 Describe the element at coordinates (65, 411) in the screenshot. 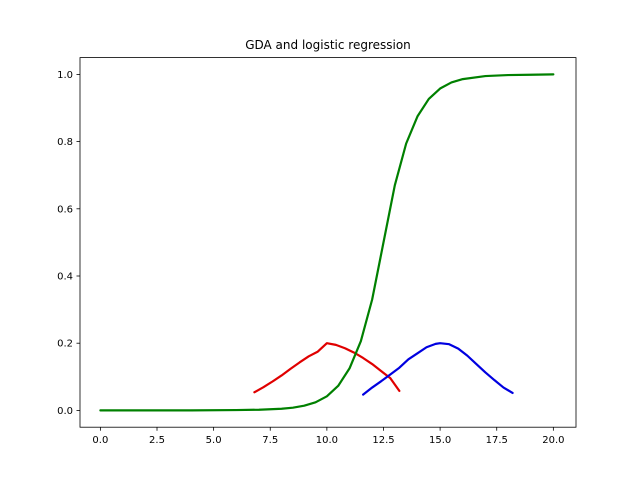

I see `y-tick-label: 0.0` at that location.